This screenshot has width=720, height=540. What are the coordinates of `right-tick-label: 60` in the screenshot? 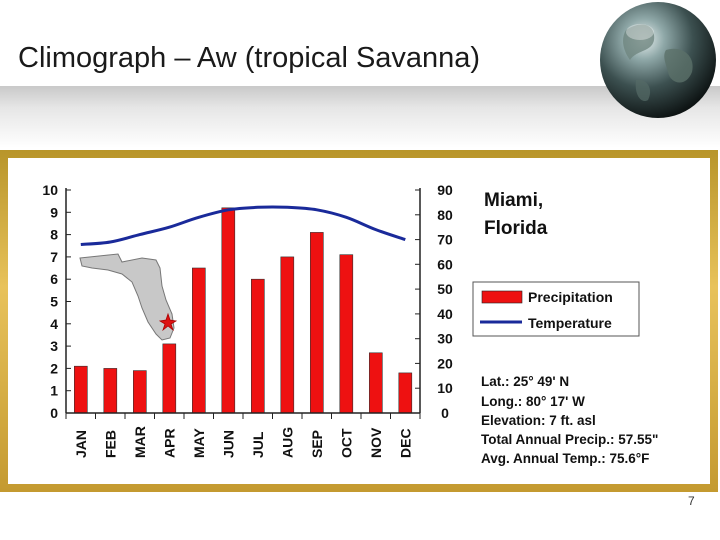 It's located at (445, 264).